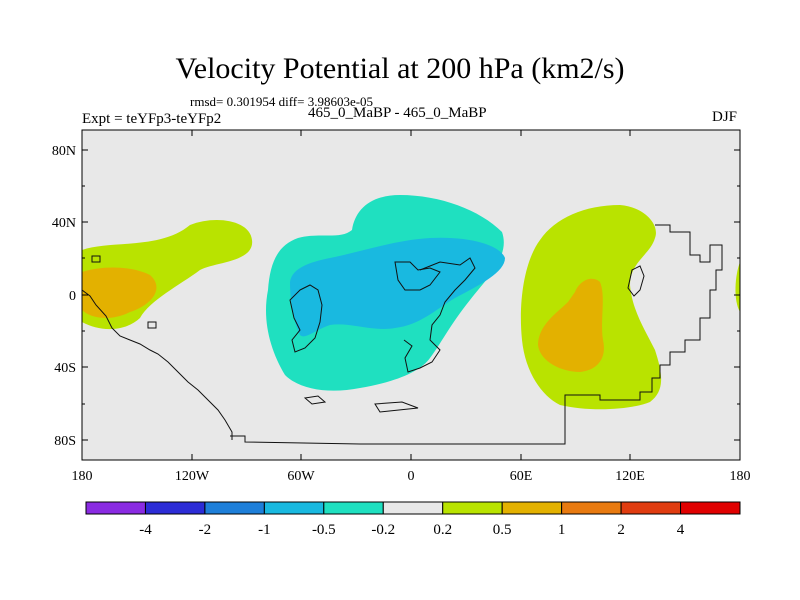 This screenshot has height=600, width=800. I want to click on region-americas-negative-core, so click(397, 287).